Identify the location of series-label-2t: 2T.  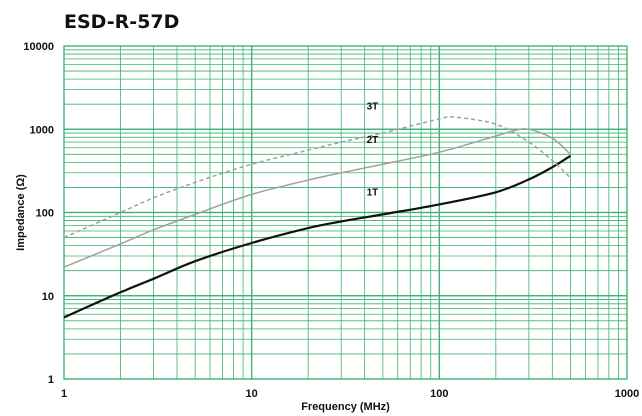
(373, 140).